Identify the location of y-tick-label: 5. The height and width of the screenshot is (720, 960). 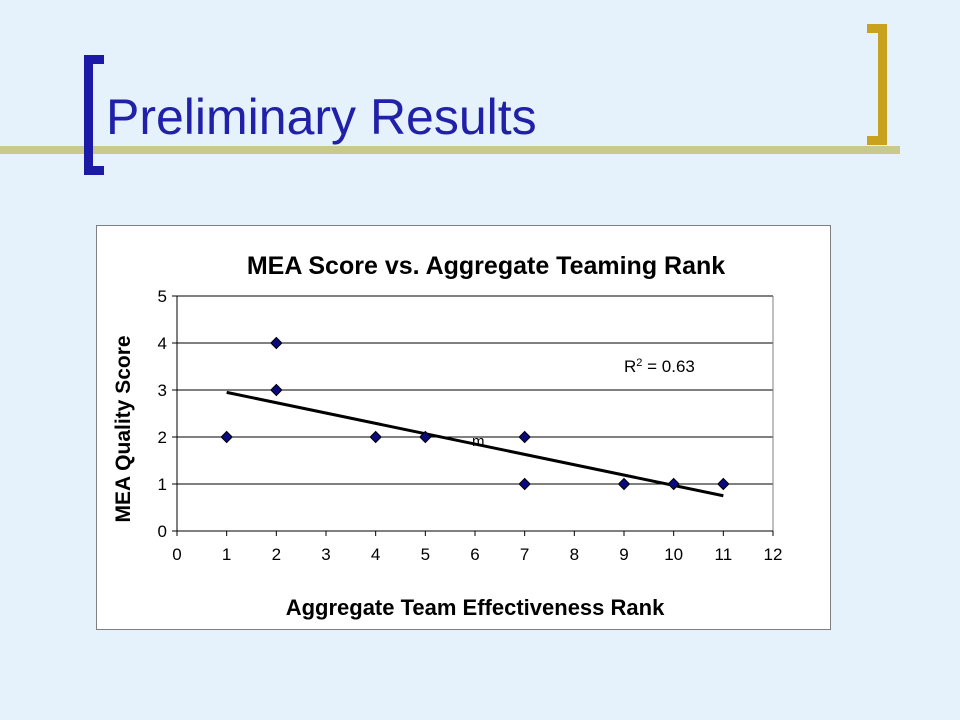
(162, 296).